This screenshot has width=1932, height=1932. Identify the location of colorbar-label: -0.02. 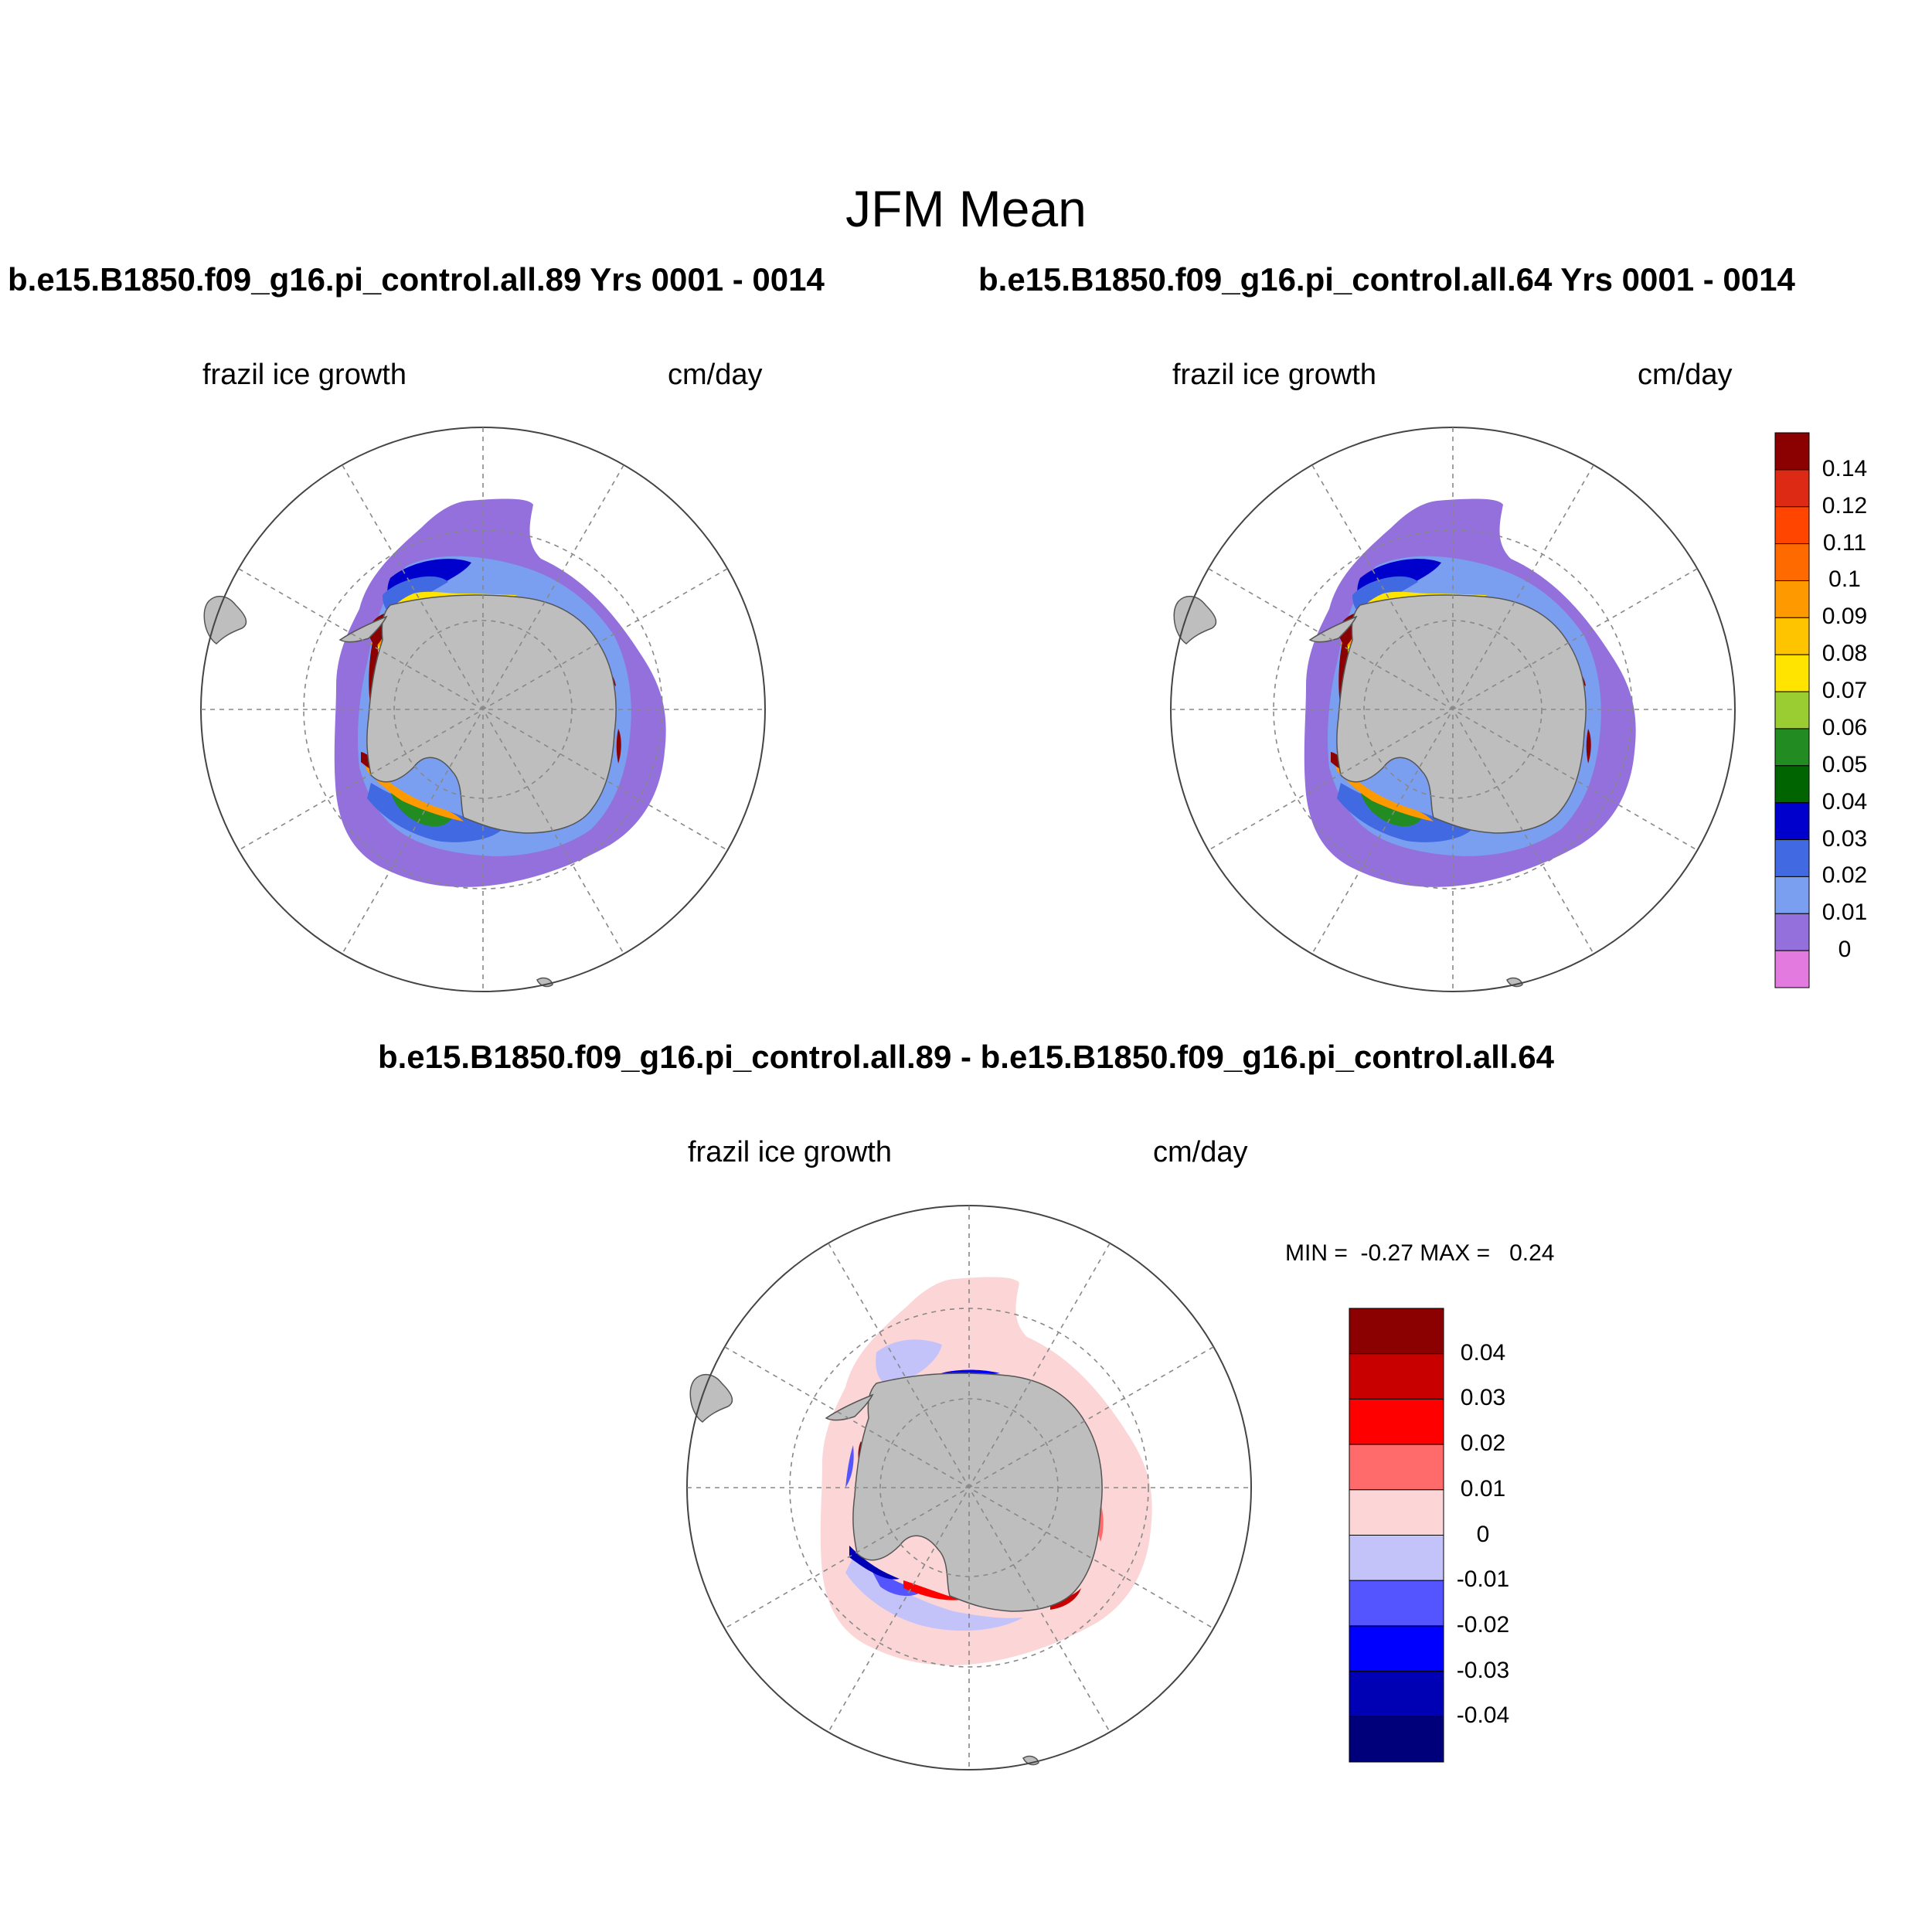
(1483, 1625).